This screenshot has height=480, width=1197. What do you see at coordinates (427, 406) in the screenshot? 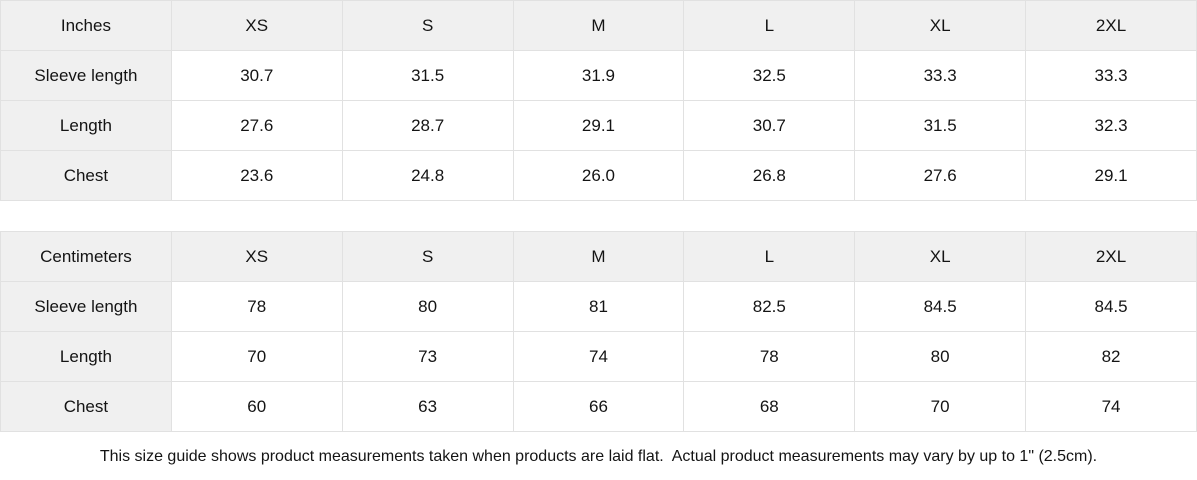
I see `measurement-cell: 63` at bounding box center [427, 406].